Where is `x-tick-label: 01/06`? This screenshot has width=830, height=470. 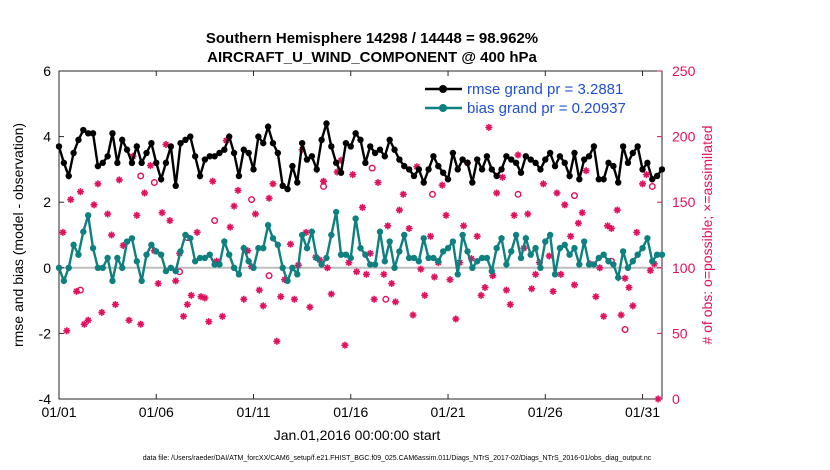 x-tick-label: 01/06 is located at coordinates (156, 412).